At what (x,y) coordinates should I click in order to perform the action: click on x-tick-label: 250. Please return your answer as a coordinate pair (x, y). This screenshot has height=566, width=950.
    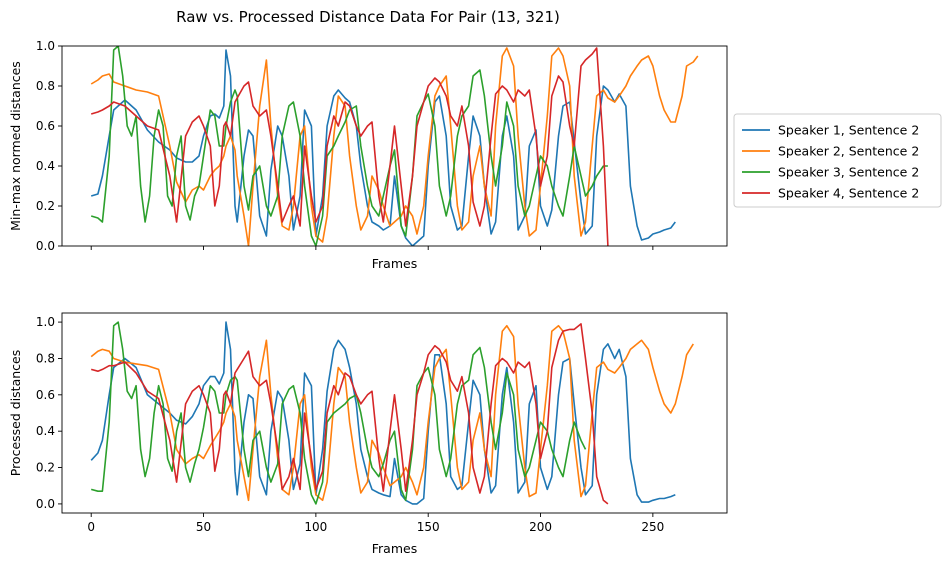
    Looking at the image, I should click on (652, 527).